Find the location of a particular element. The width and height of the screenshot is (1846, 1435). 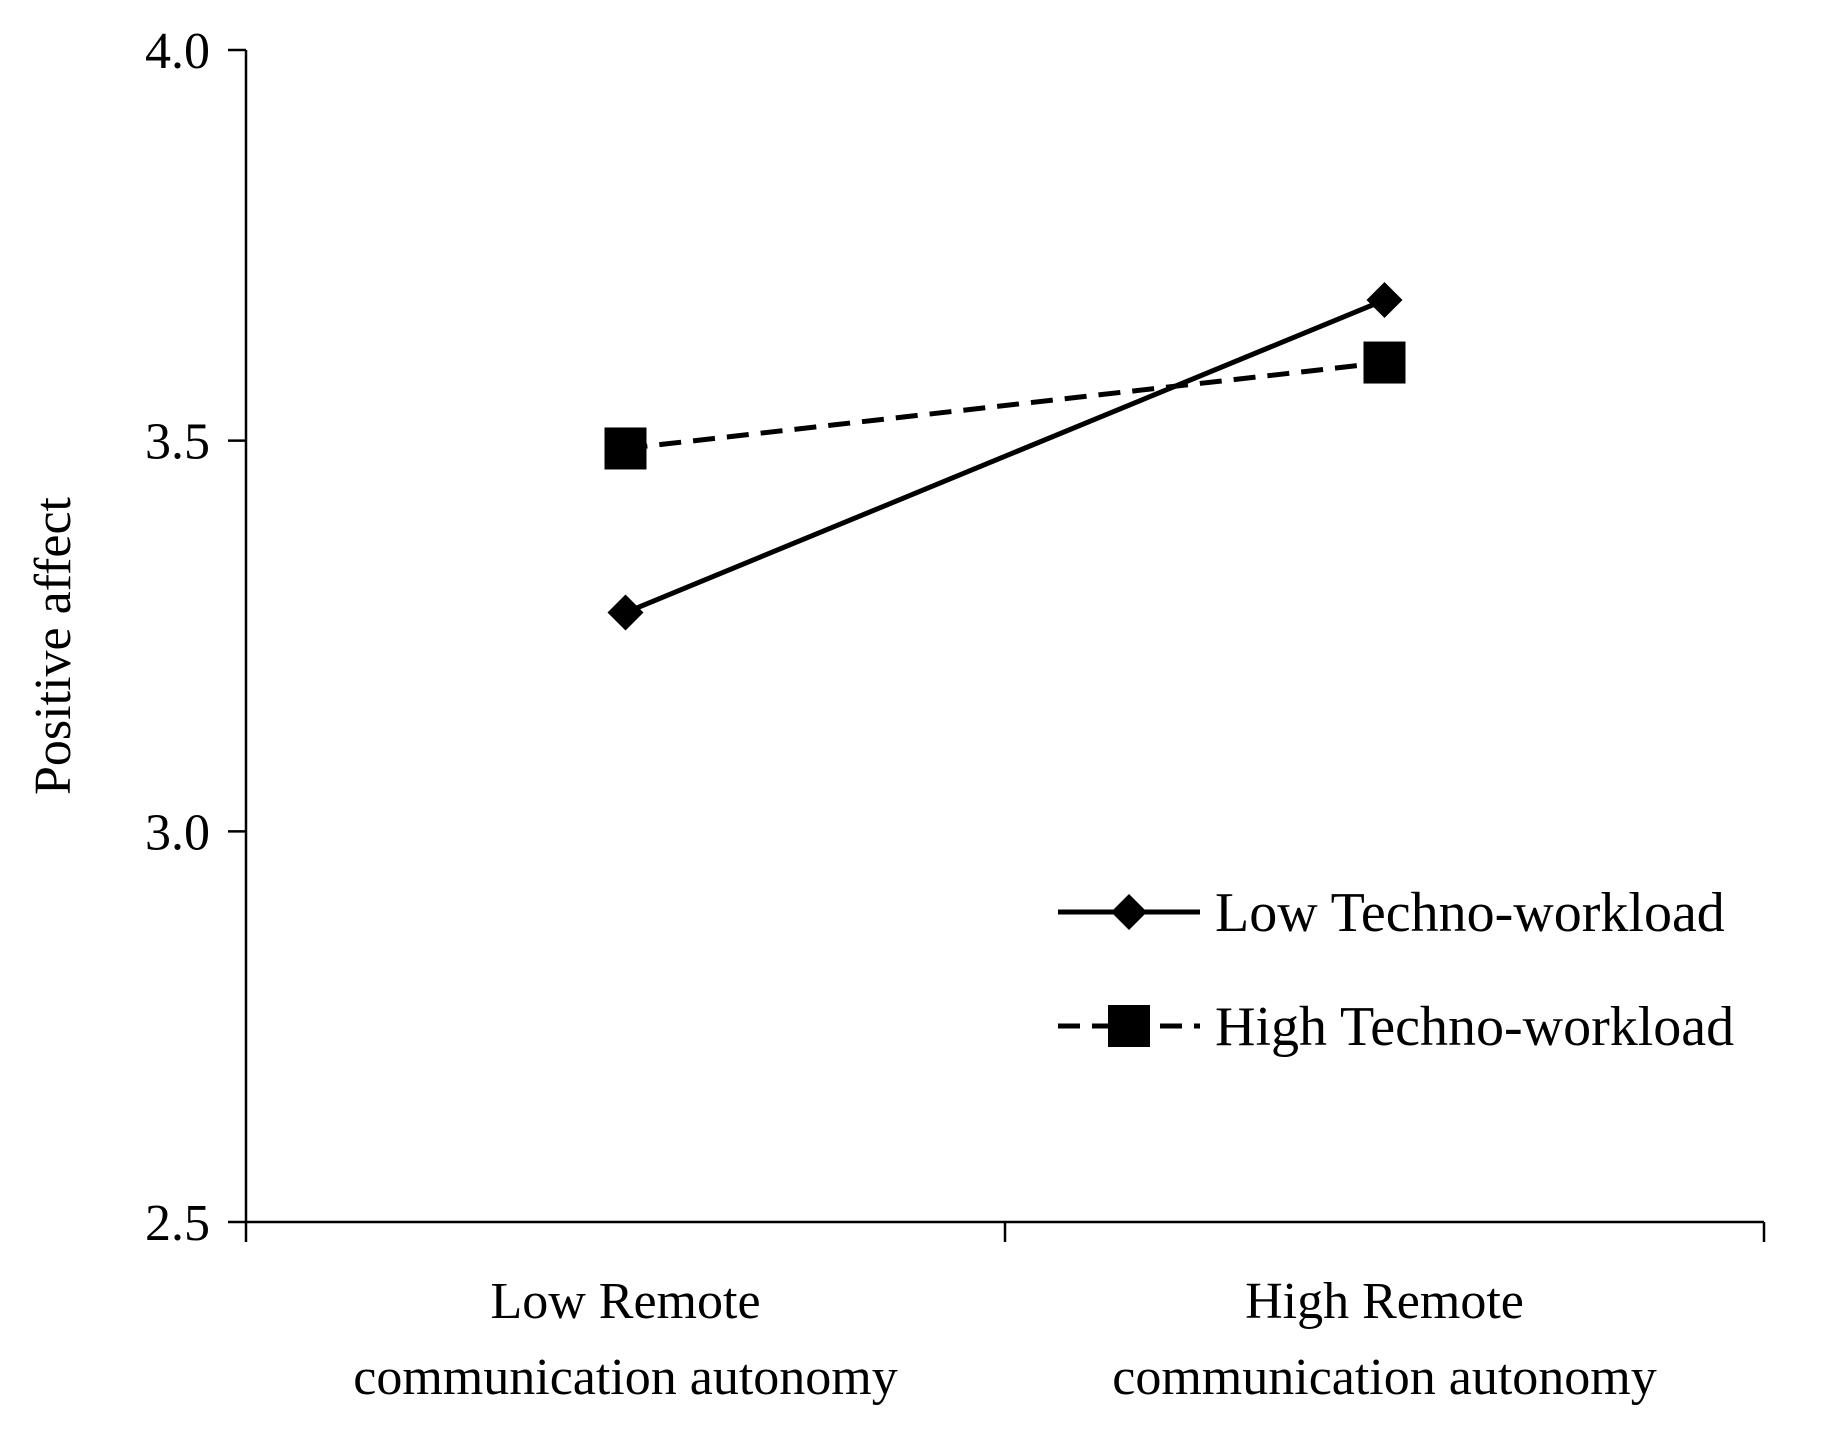

x-category-label: Low Remote is located at coordinates (625, 1301).